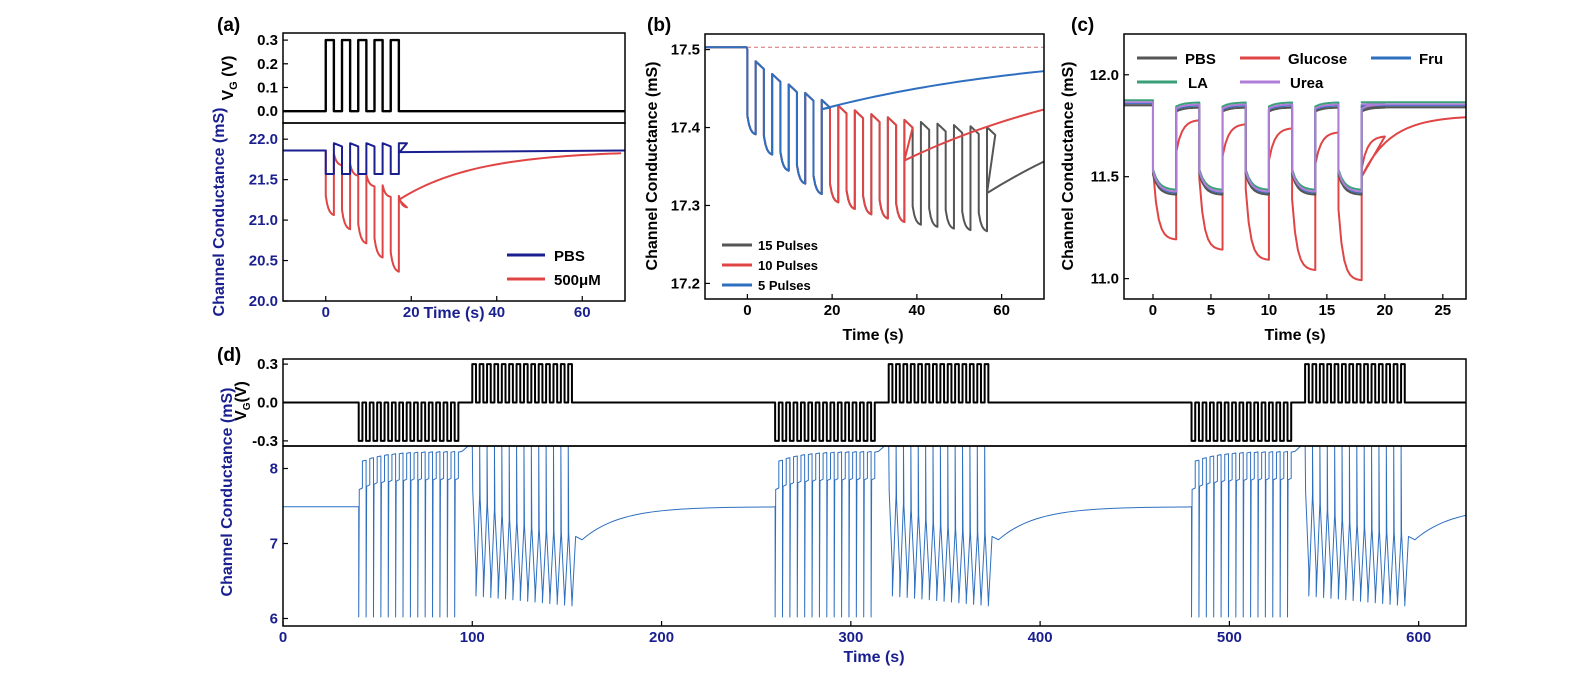  Describe the element at coordinates (569, 256) in the screenshot. I see `legend-label-pbs: PBS` at that location.